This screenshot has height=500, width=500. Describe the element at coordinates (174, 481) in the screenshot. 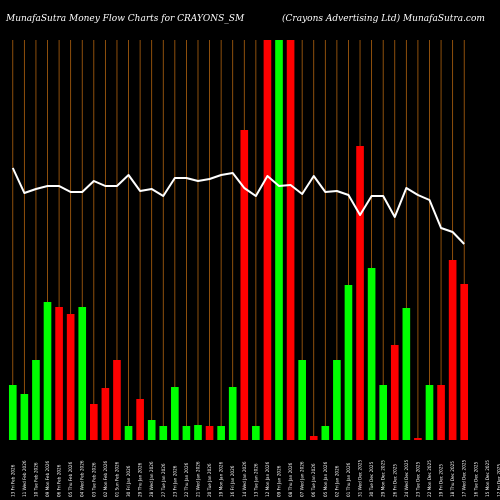

I see `x-tick-label: 23 Fri Jan 2026` at that location.